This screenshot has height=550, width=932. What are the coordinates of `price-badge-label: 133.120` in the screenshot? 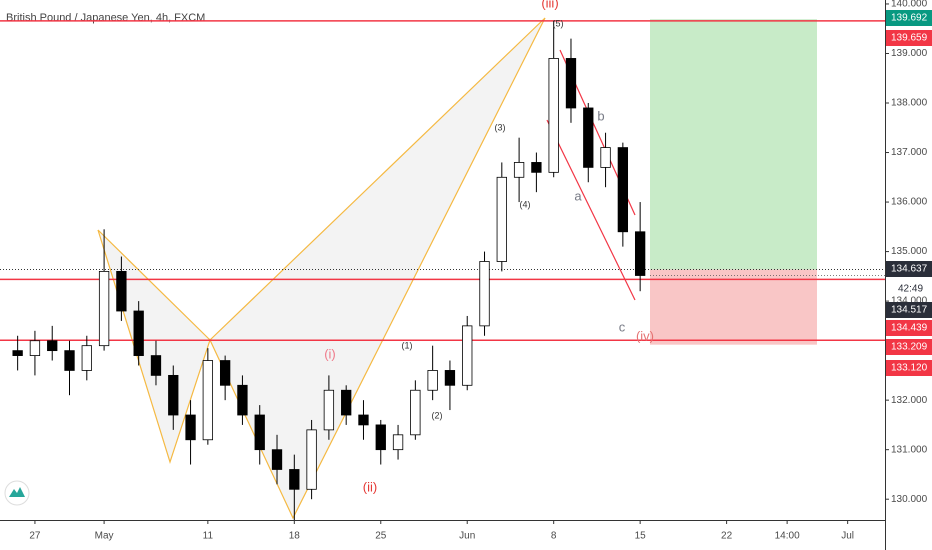 It's located at (909, 368).